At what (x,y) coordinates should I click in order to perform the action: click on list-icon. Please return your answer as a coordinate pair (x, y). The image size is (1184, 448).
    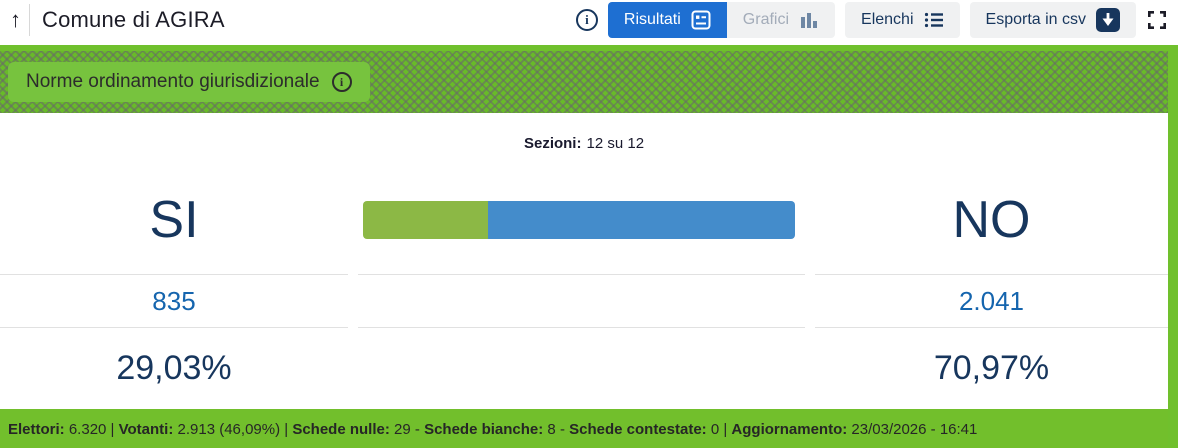
    Looking at the image, I should click on (934, 20).